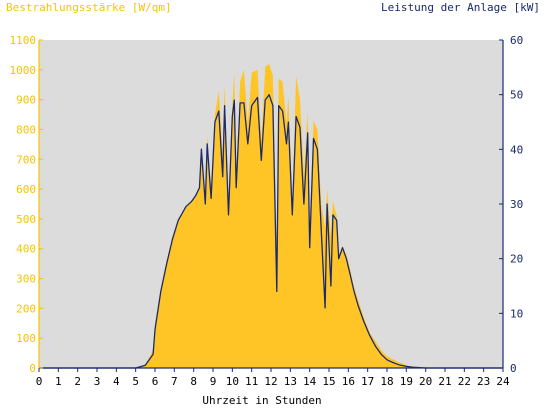  I want to click on x-tick-label: 23, so click(483, 381).